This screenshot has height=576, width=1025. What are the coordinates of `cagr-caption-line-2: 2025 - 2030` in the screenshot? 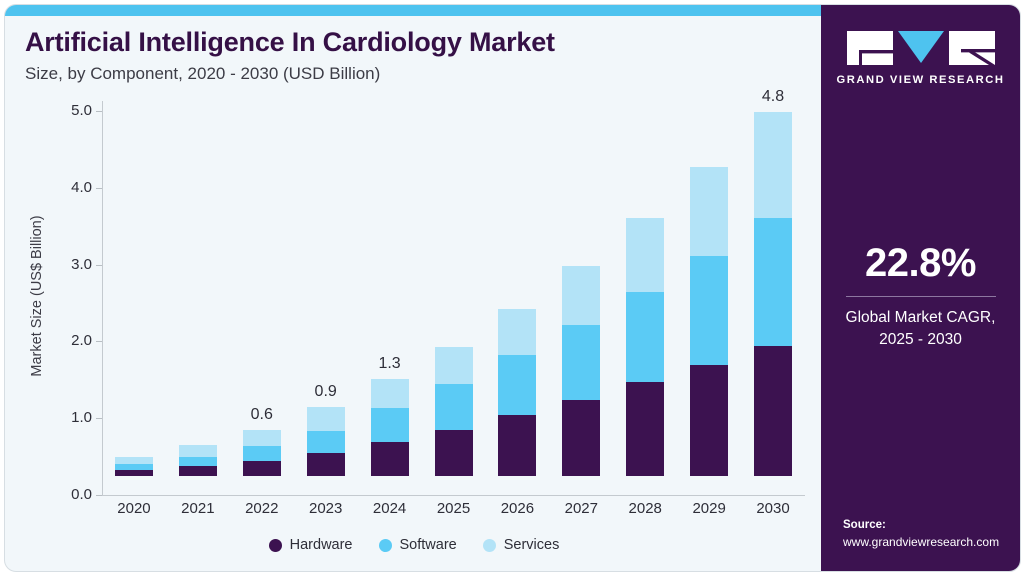 It's located at (920, 340).